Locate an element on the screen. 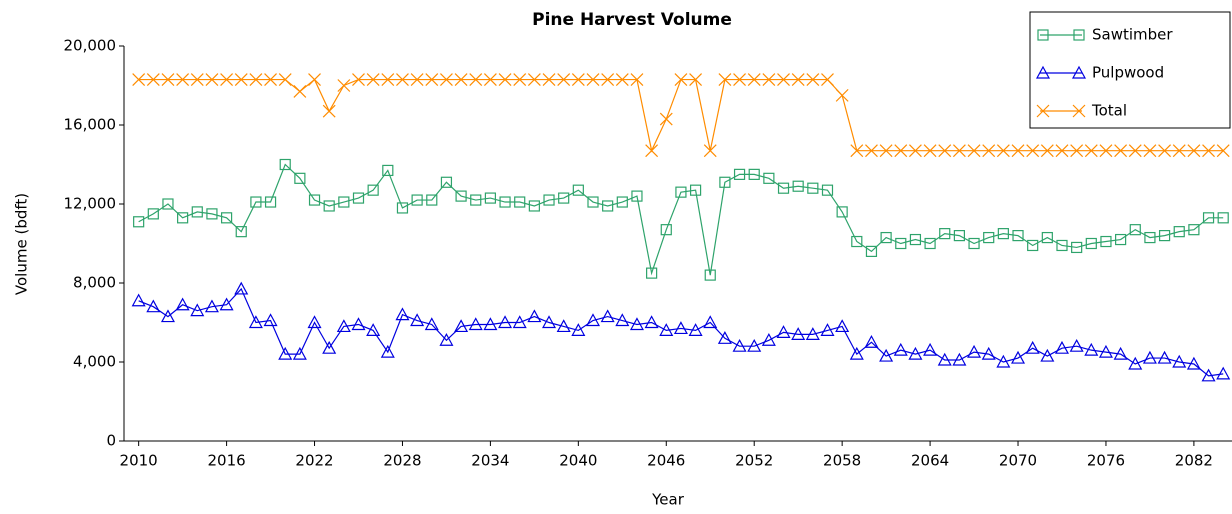 The width and height of the screenshot is (1232, 514). y-tick-label: 12,000 is located at coordinates (90, 204).